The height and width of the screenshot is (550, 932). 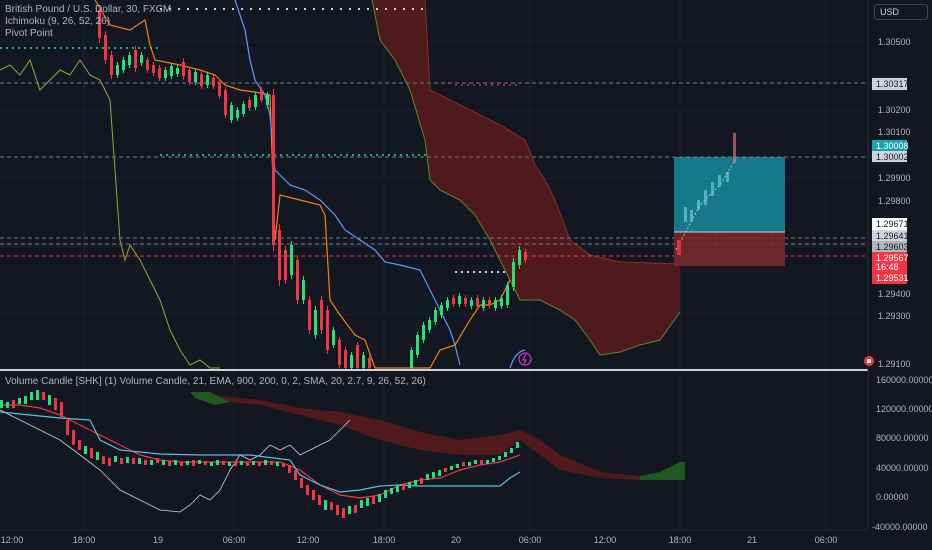 I want to click on price-badge: 1.30002, so click(x=892, y=157).